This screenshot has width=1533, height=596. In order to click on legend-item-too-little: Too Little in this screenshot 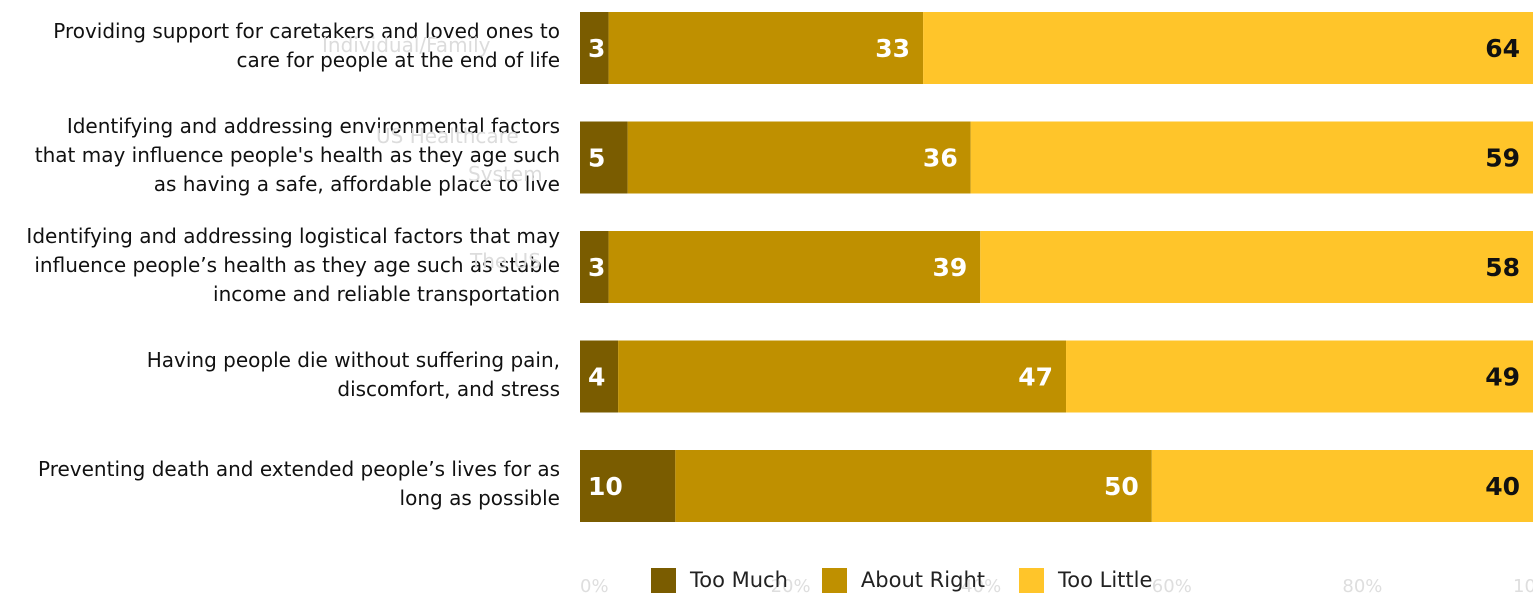, I will do `click(1085, 580)`.